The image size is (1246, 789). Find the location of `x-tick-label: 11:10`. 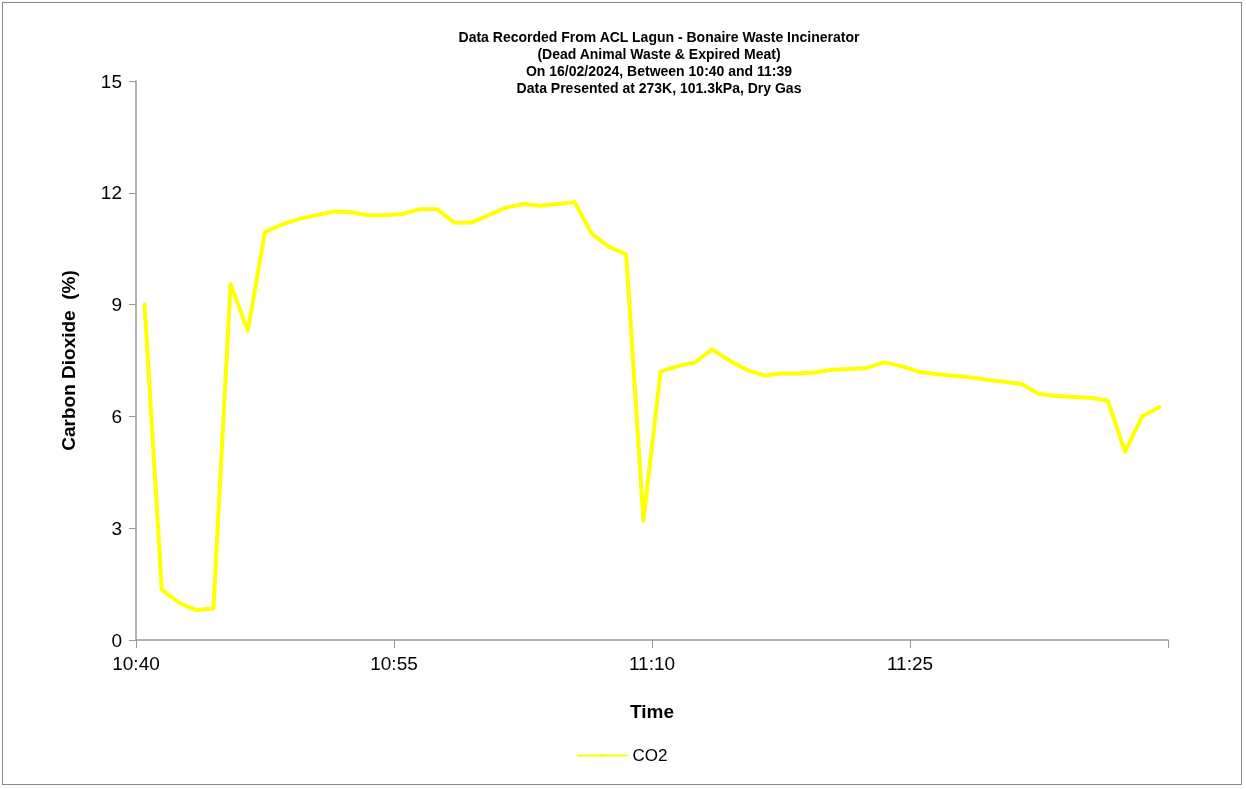

x-tick-label: 11:10 is located at coordinates (652, 663).